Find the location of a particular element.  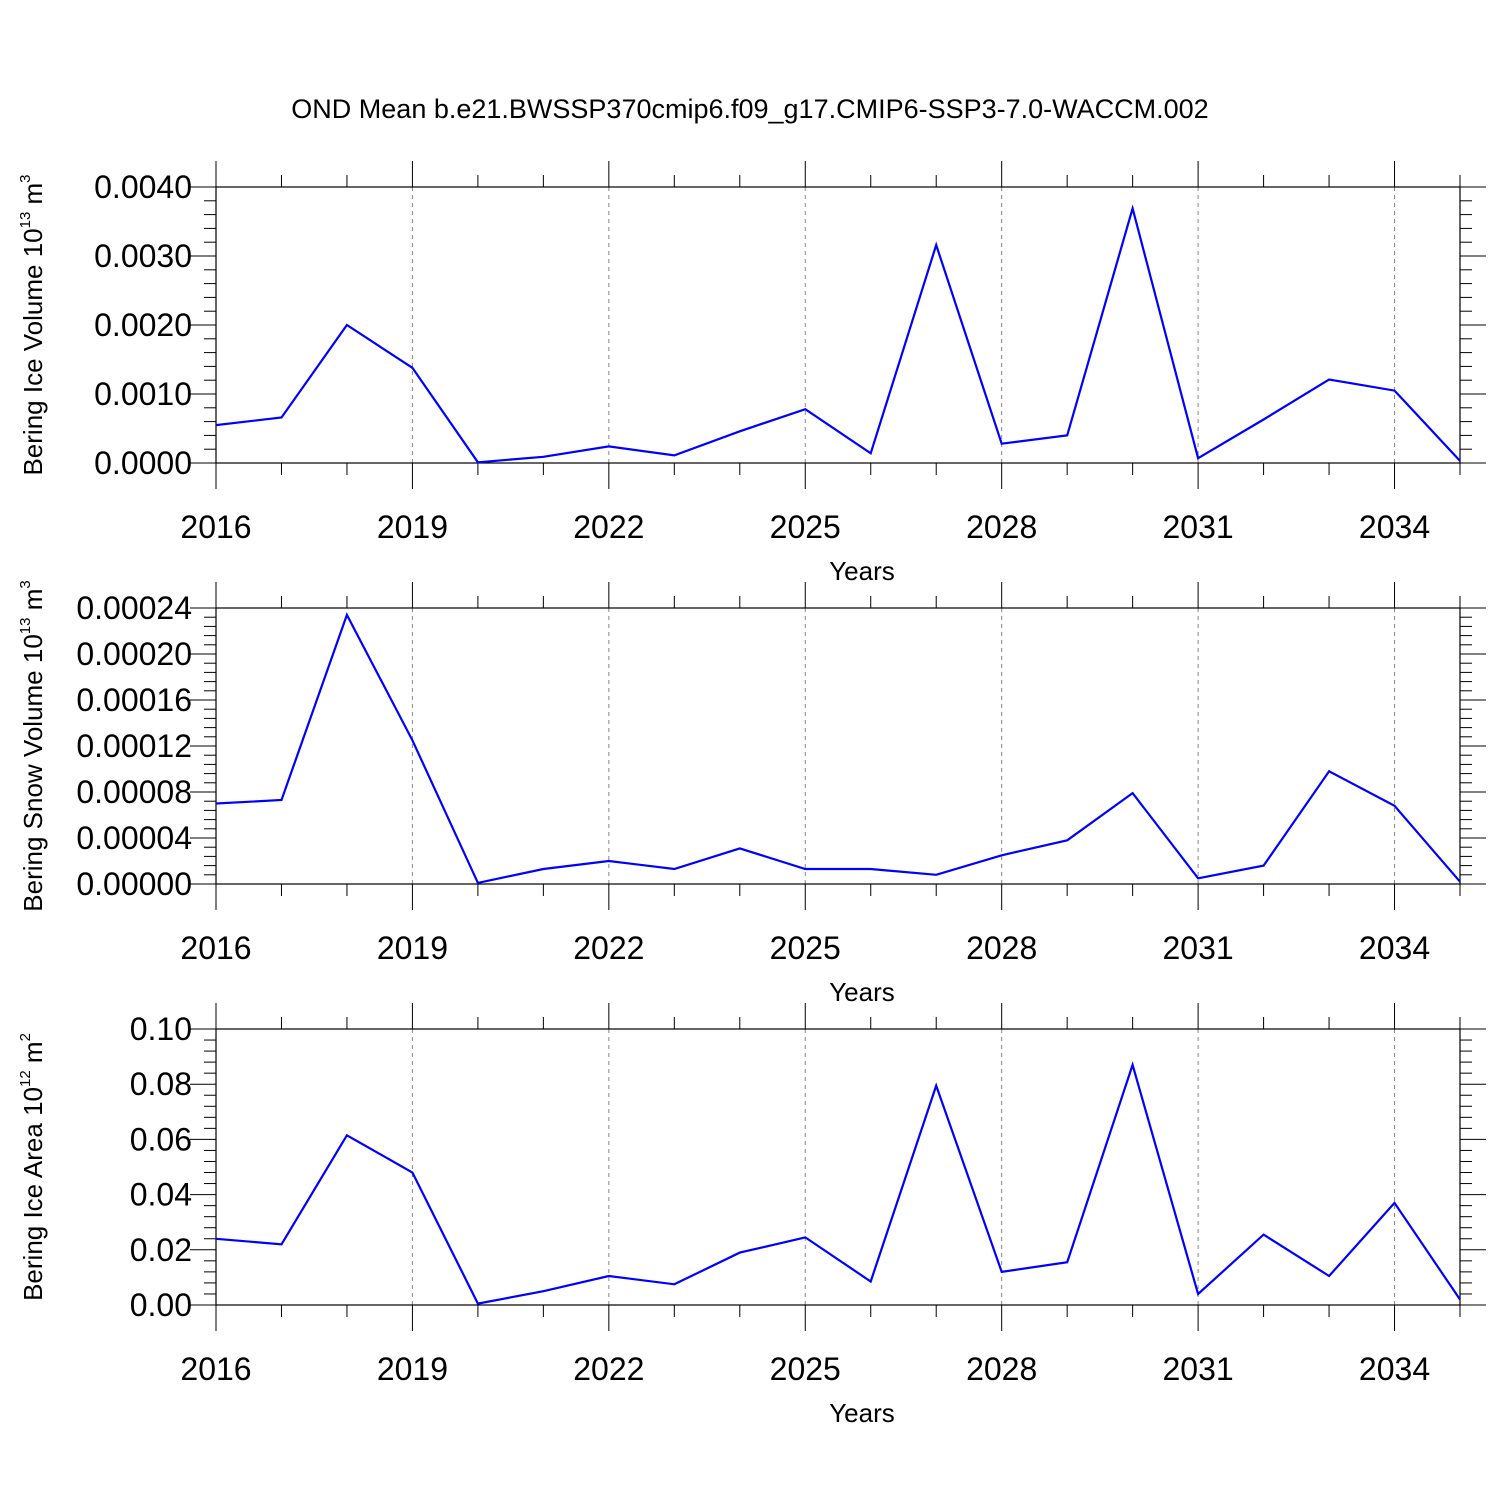

y-tick-label: 0.0020 is located at coordinates (143, 325).